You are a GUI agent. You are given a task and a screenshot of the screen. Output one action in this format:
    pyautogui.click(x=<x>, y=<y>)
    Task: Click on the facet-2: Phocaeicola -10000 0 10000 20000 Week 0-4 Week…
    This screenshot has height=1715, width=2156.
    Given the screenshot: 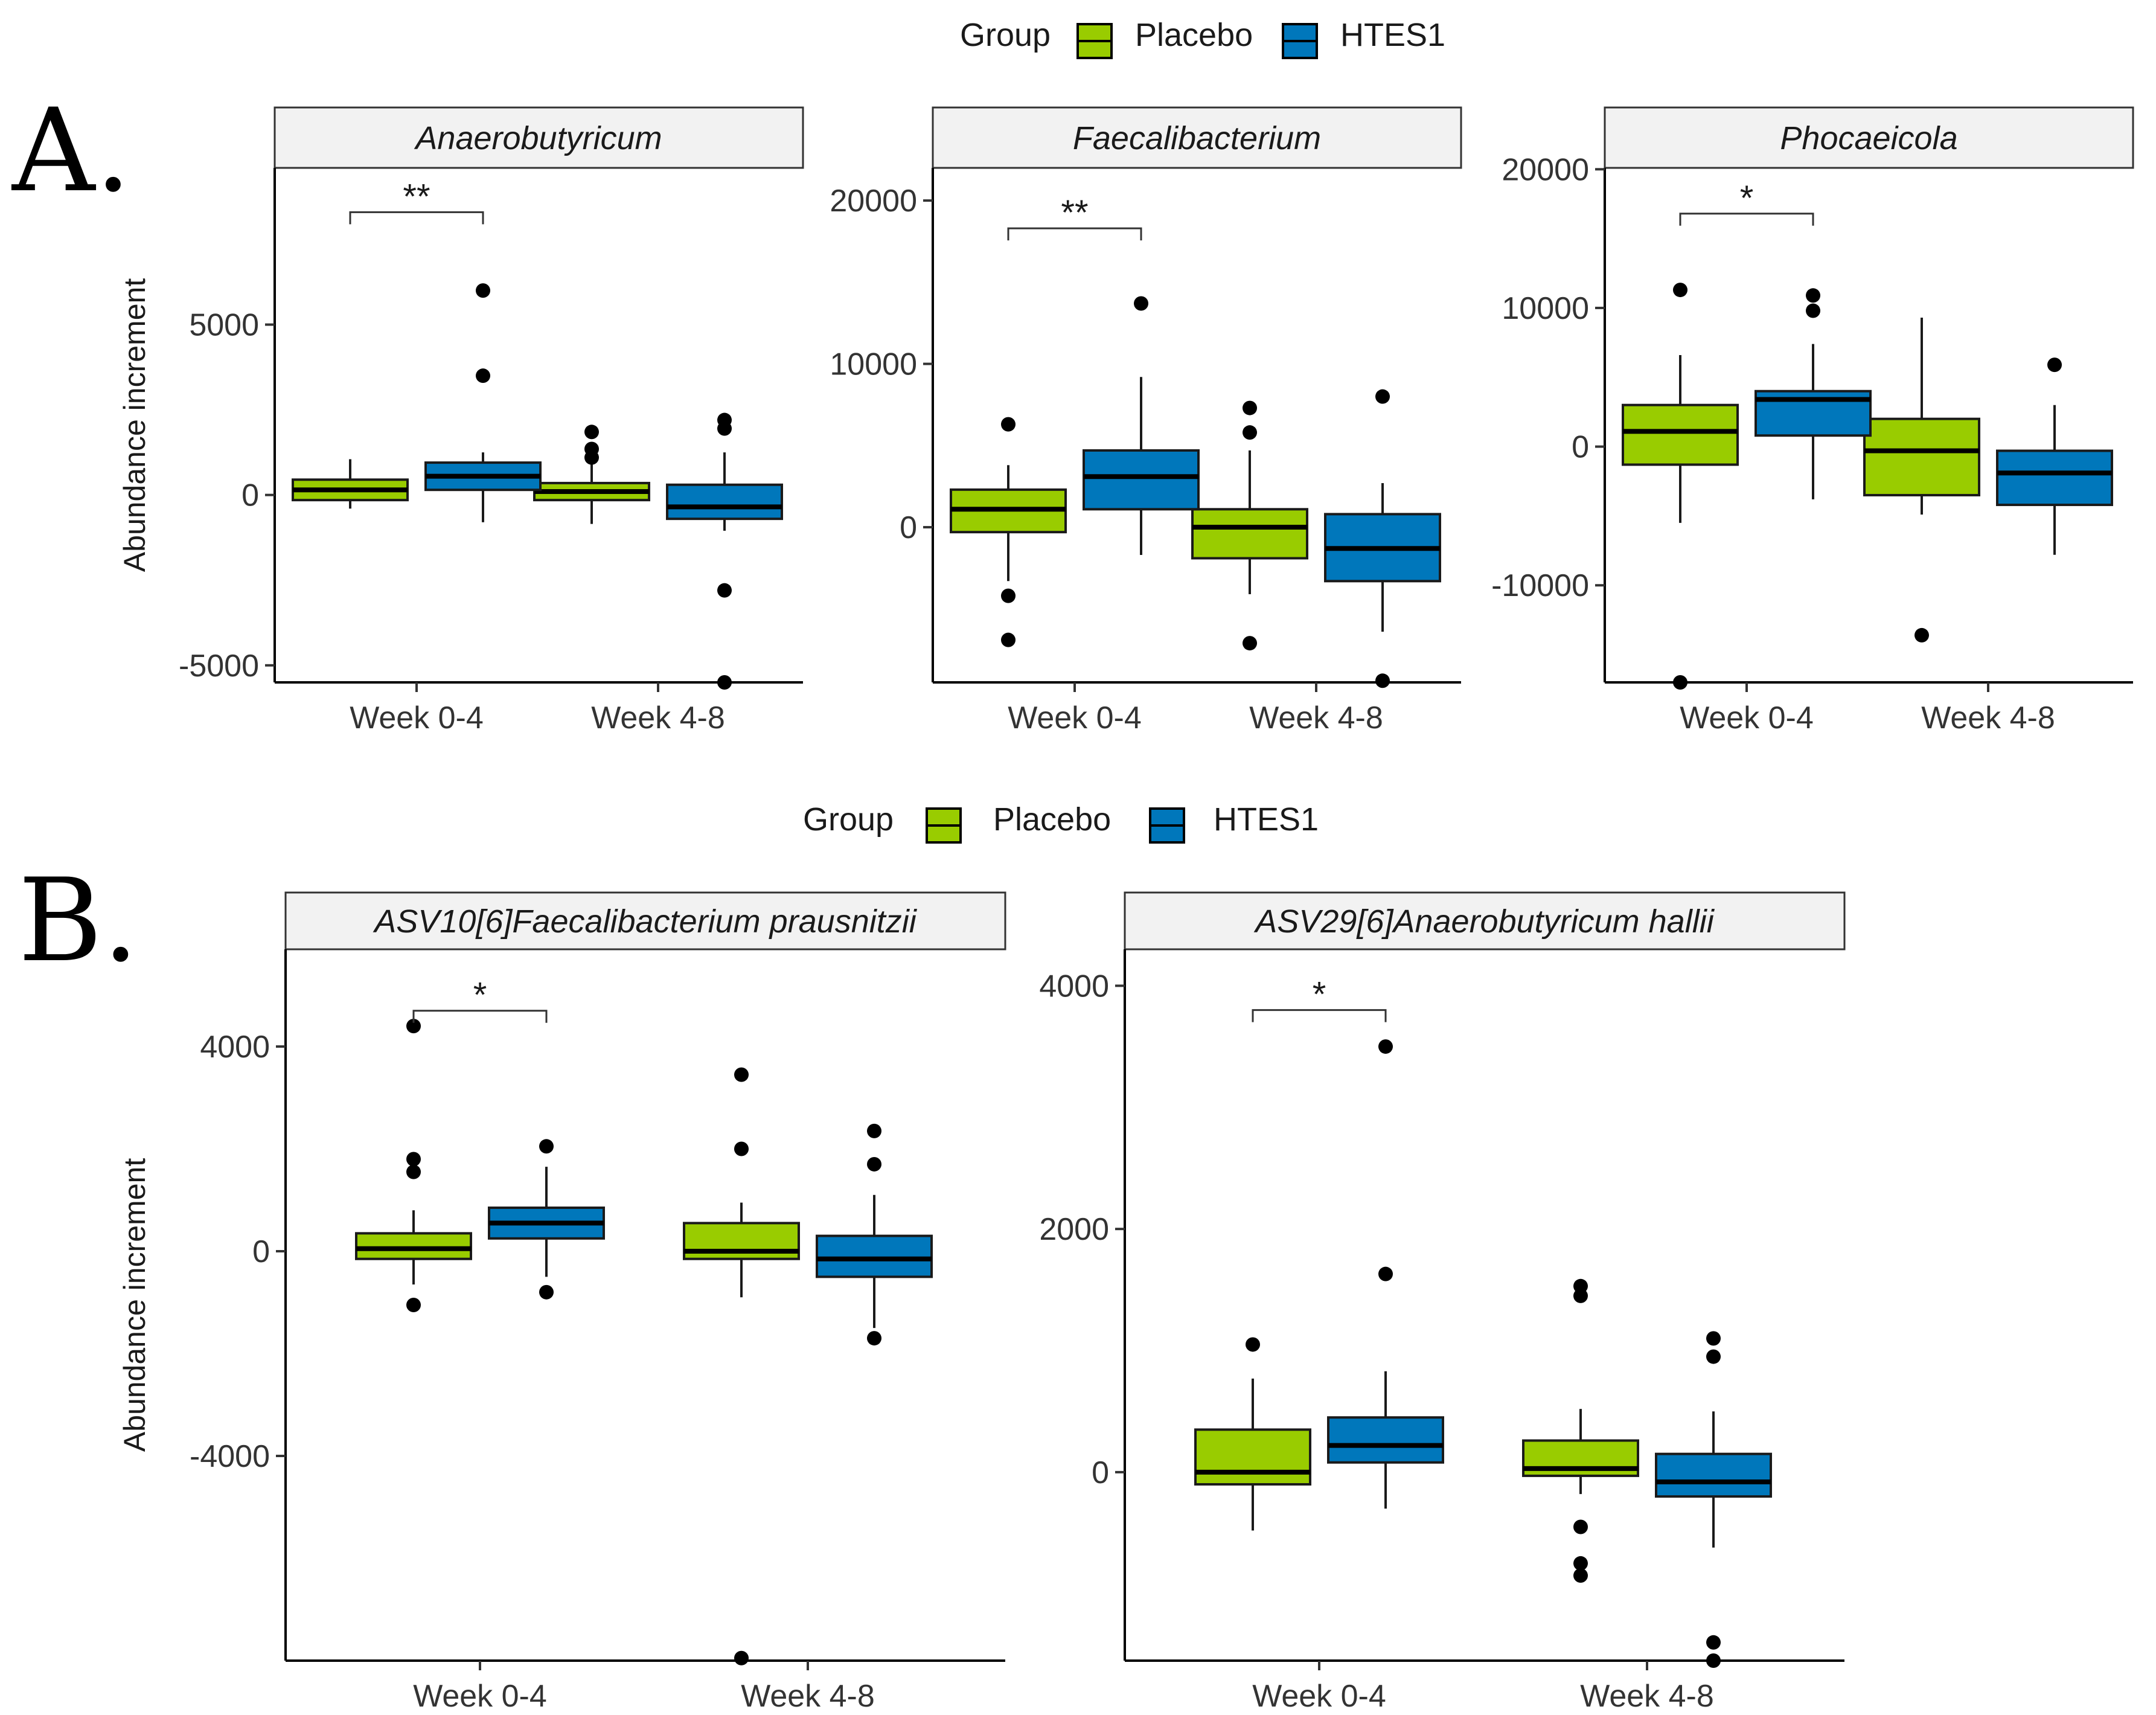 What is the action you would take?
    pyautogui.click(x=1812, y=421)
    